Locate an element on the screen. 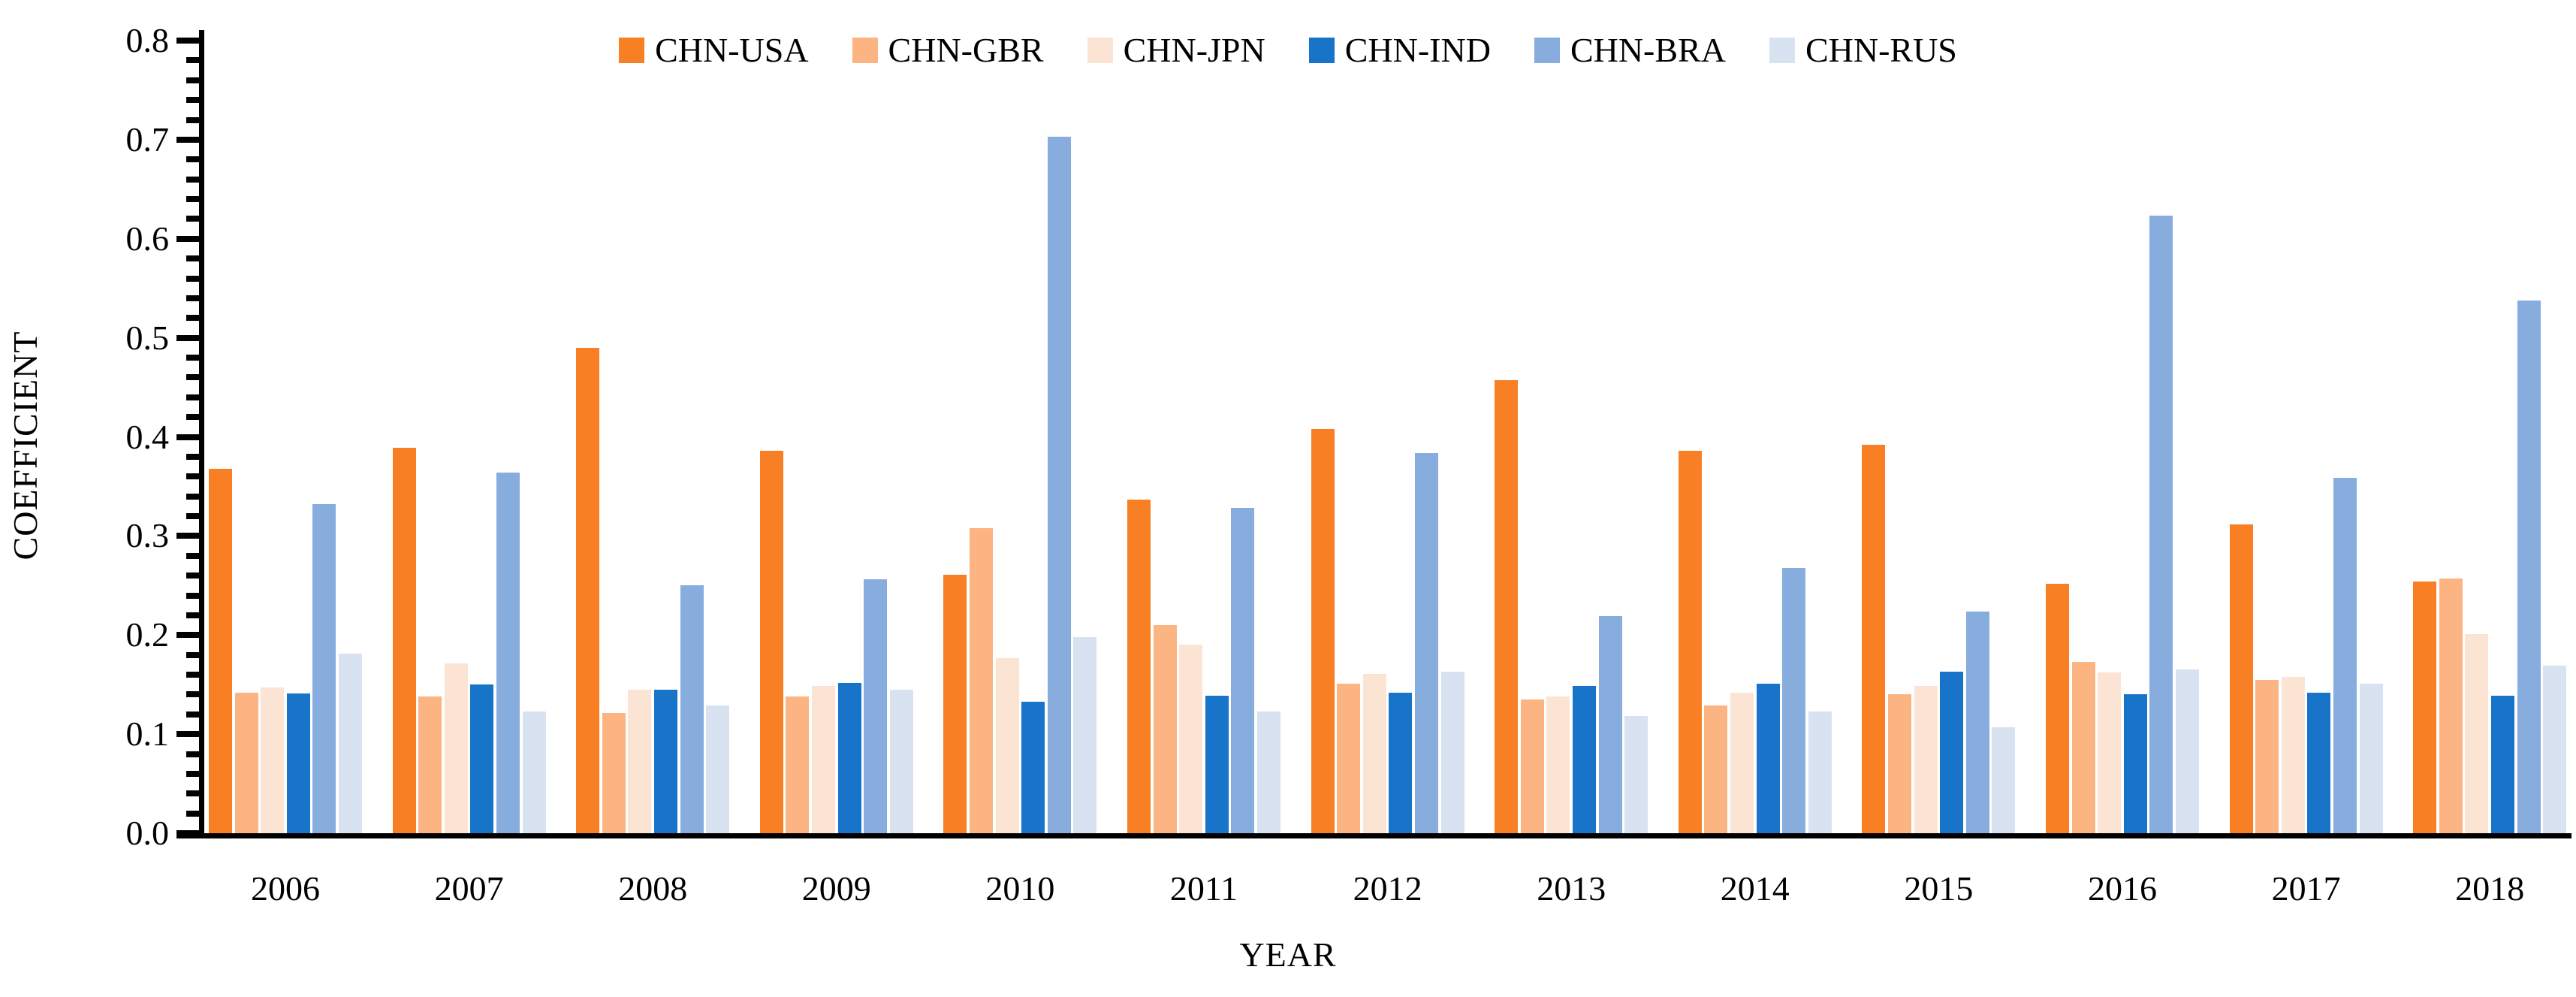  bar-2006-CHN-JPN is located at coordinates (273, 760).